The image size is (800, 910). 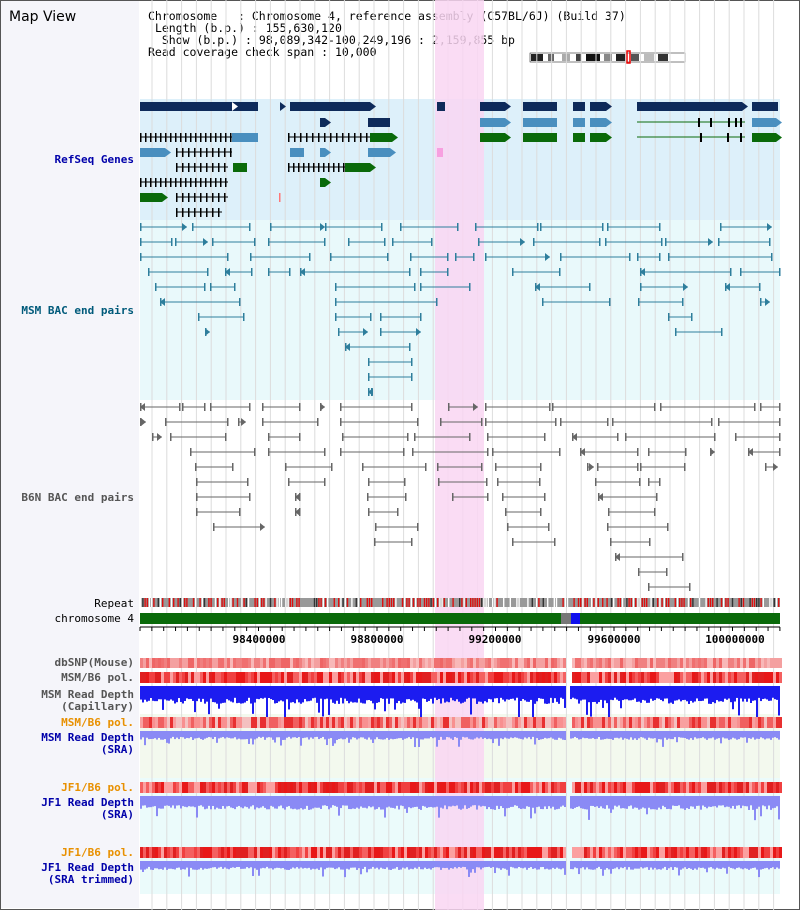 I want to click on chromosome-bar, so click(x=460, y=618).